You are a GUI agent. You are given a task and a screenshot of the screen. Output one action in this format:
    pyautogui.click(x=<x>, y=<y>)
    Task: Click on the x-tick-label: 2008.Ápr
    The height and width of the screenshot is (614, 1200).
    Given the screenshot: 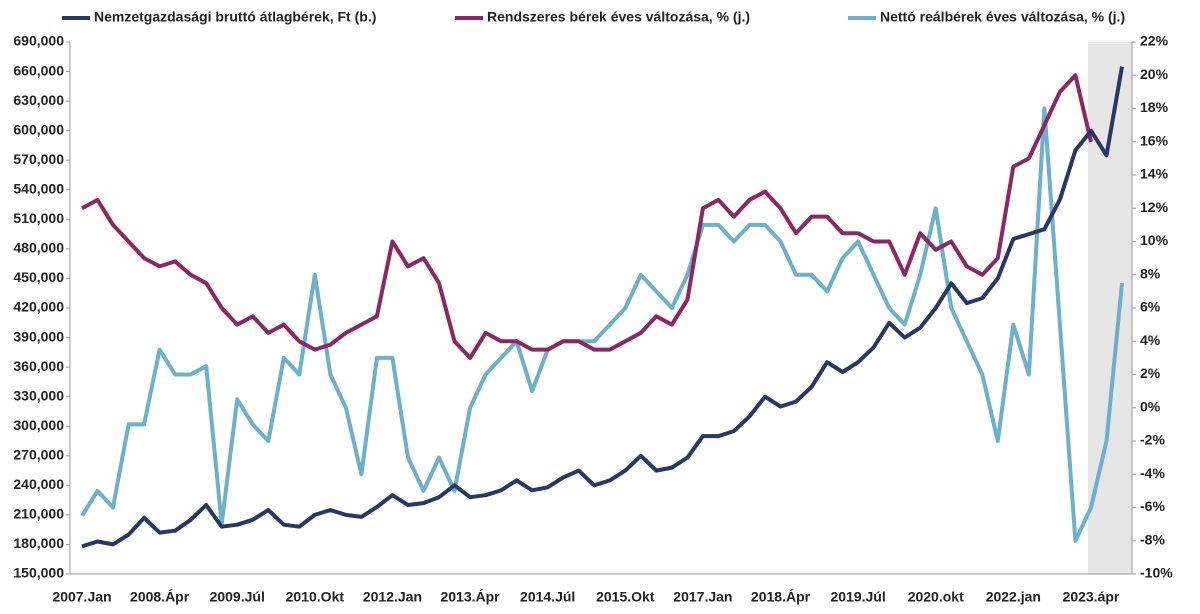 What is the action you would take?
    pyautogui.click(x=160, y=597)
    